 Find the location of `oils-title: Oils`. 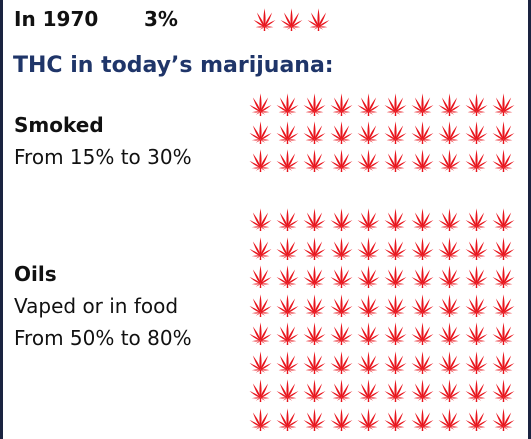

oils-title: Oils is located at coordinates (35, 274).